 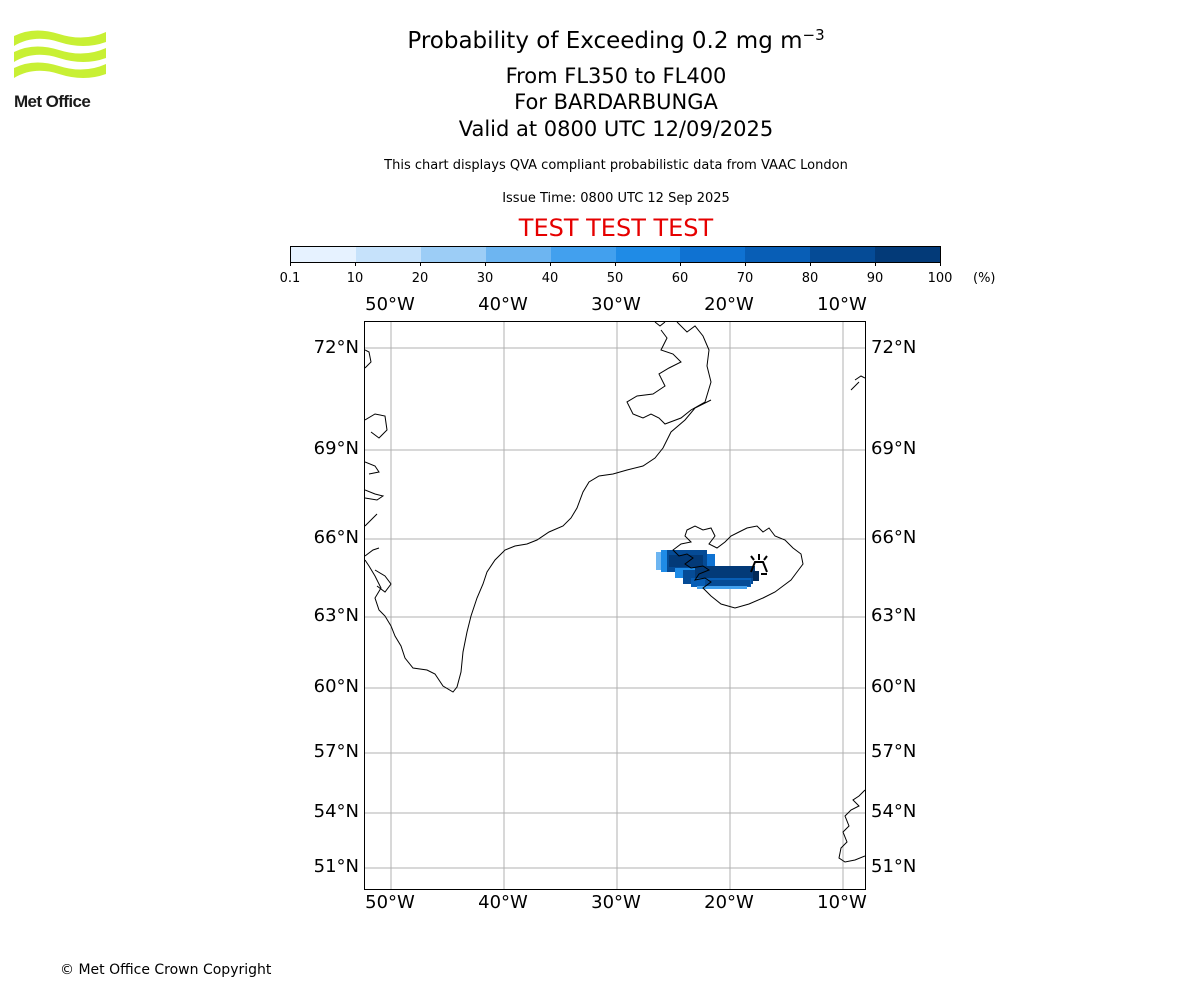 I want to click on colorbar-tick-label: 20, so click(x=420, y=278).